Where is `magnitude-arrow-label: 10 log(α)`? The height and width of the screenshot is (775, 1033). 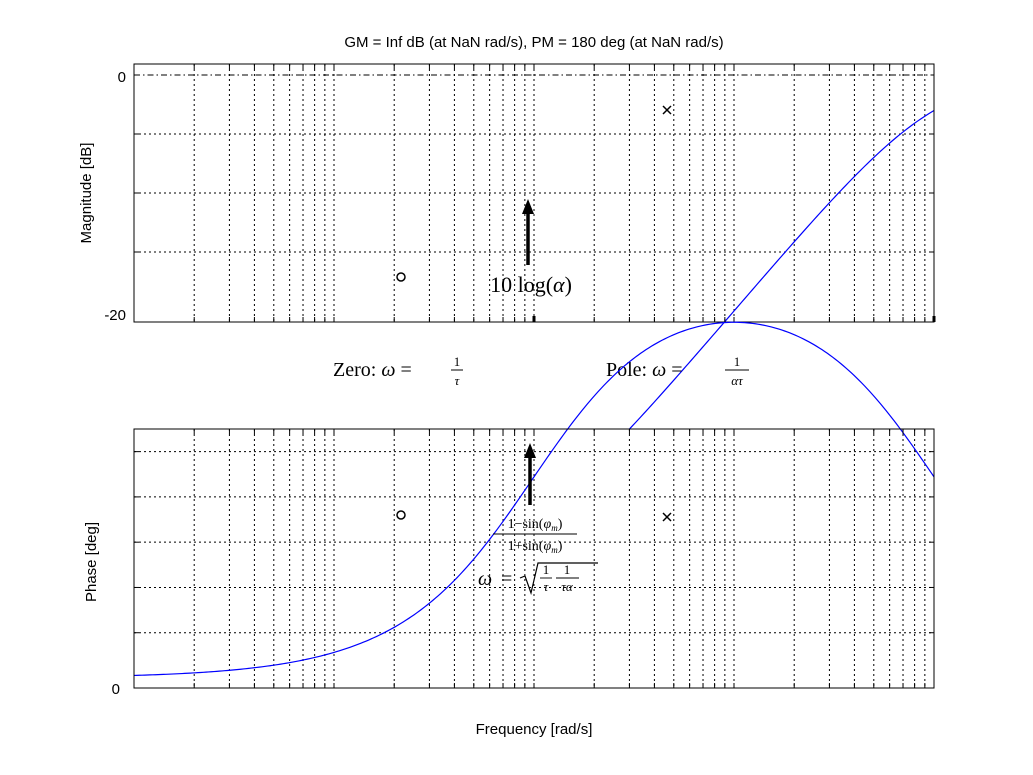
magnitude-arrow-label: 10 log(α) is located at coordinates (531, 284).